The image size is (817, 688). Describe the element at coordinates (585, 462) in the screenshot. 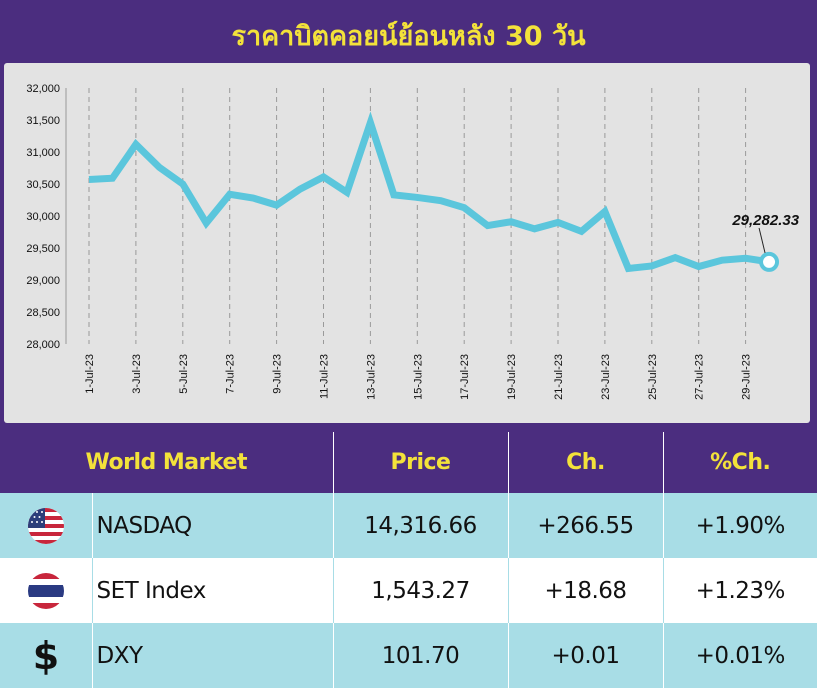

I see `header-ch: Ch.` at that location.